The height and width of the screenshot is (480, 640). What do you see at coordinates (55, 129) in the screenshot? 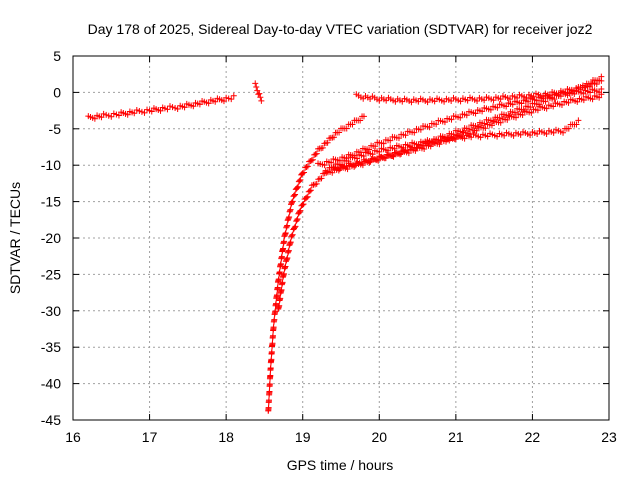
I see `y-tick-label: -5` at bounding box center [55, 129].